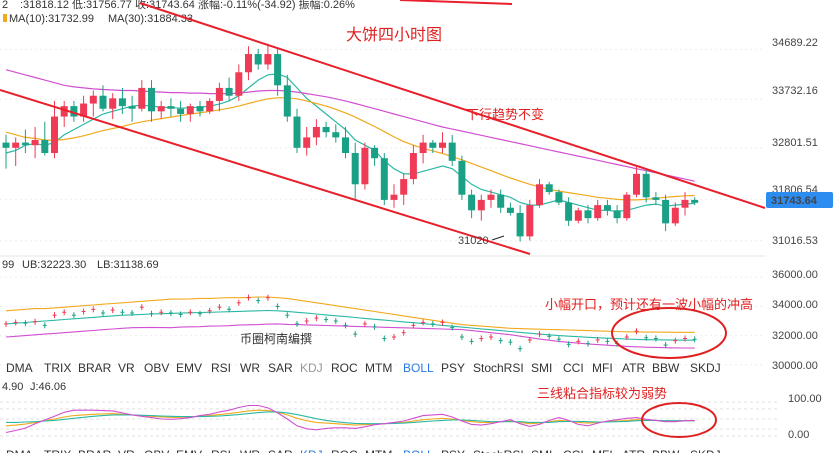 The image size is (833, 453). I want to click on tab-bottom-mtm: MTM, so click(378, 450).